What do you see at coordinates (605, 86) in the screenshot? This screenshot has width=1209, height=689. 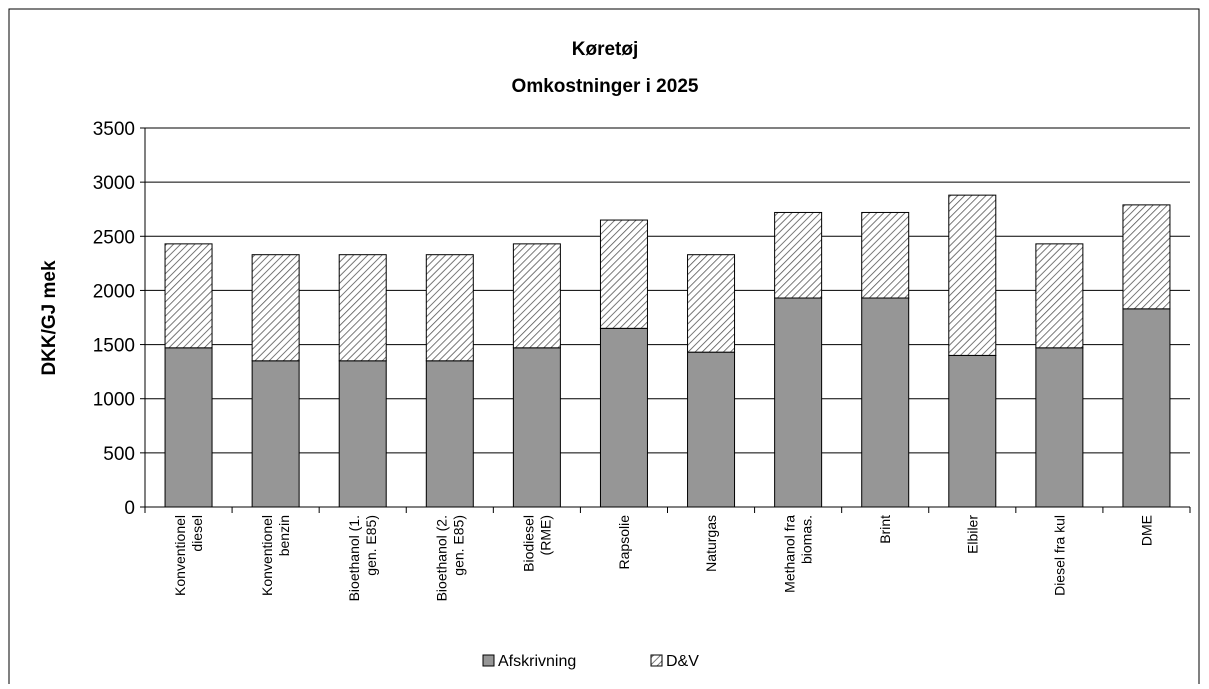 I see `chart-subtitle: Omkostninger i 2025` at bounding box center [605, 86].